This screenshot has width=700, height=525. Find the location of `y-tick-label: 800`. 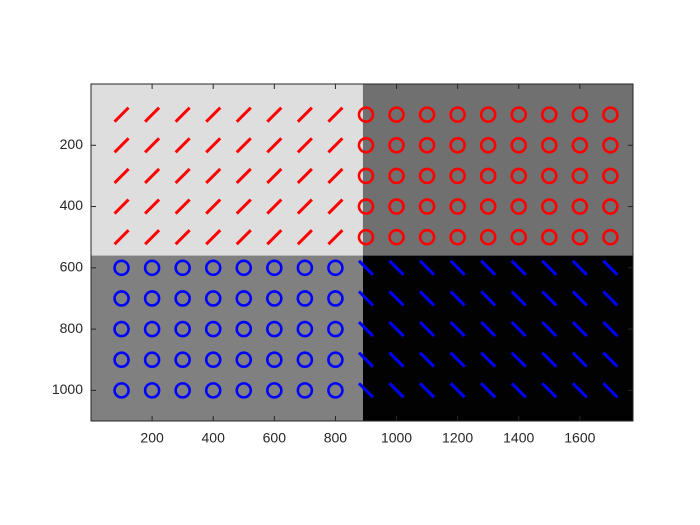

y-tick-label: 800 is located at coordinates (72, 328).